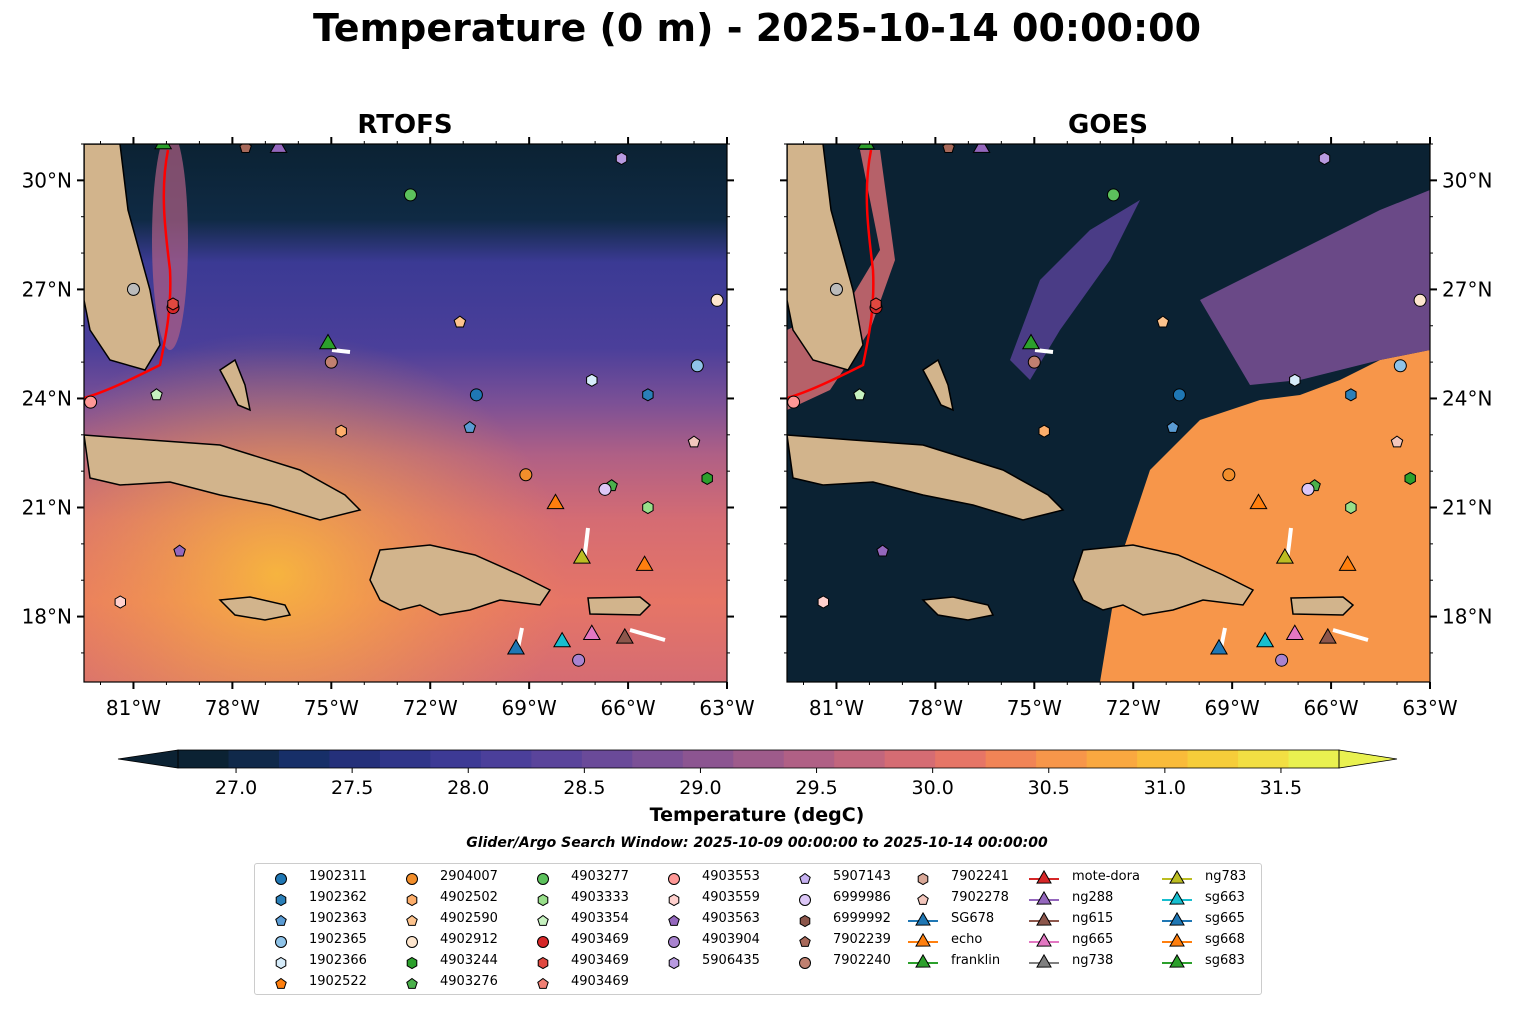  I want to click on legend-label: 5906435, so click(731, 960).